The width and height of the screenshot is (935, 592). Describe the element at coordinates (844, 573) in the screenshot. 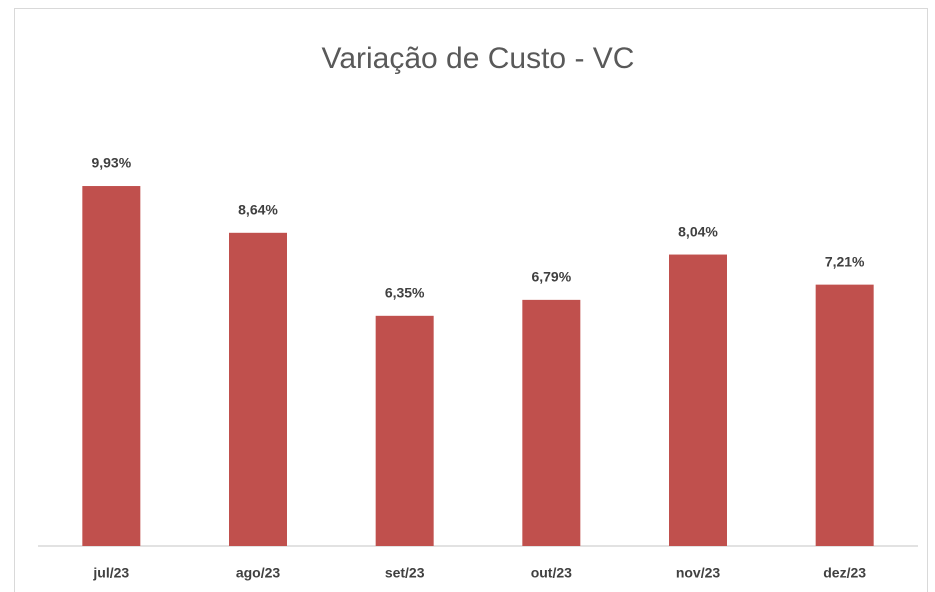

I see `x-tick-label: dez/23` at that location.